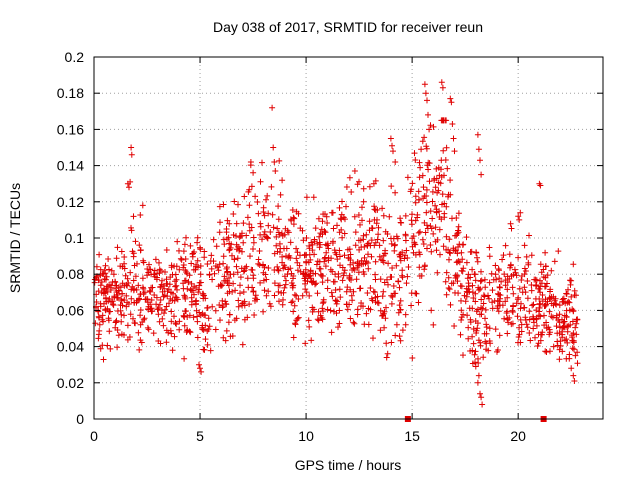 The width and height of the screenshot is (640, 480). I want to click on y-tick-label-9: 0.18, so click(70, 93).